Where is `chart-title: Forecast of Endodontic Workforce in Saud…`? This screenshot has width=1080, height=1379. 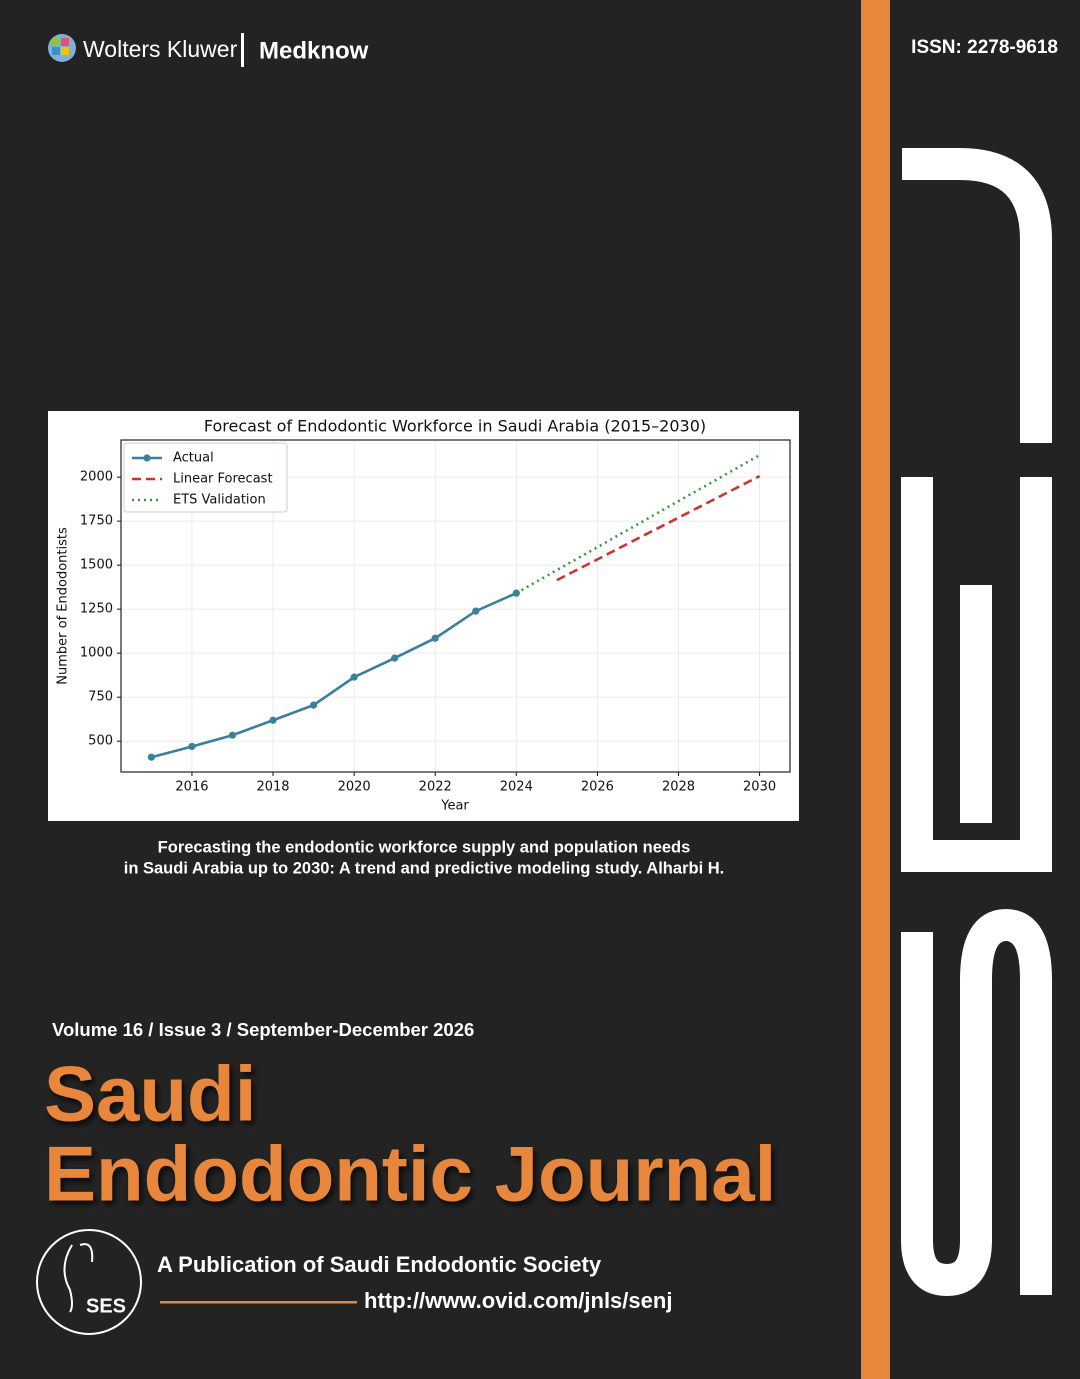 chart-title: Forecast of Endodontic Workforce in Saud… is located at coordinates (455, 426).